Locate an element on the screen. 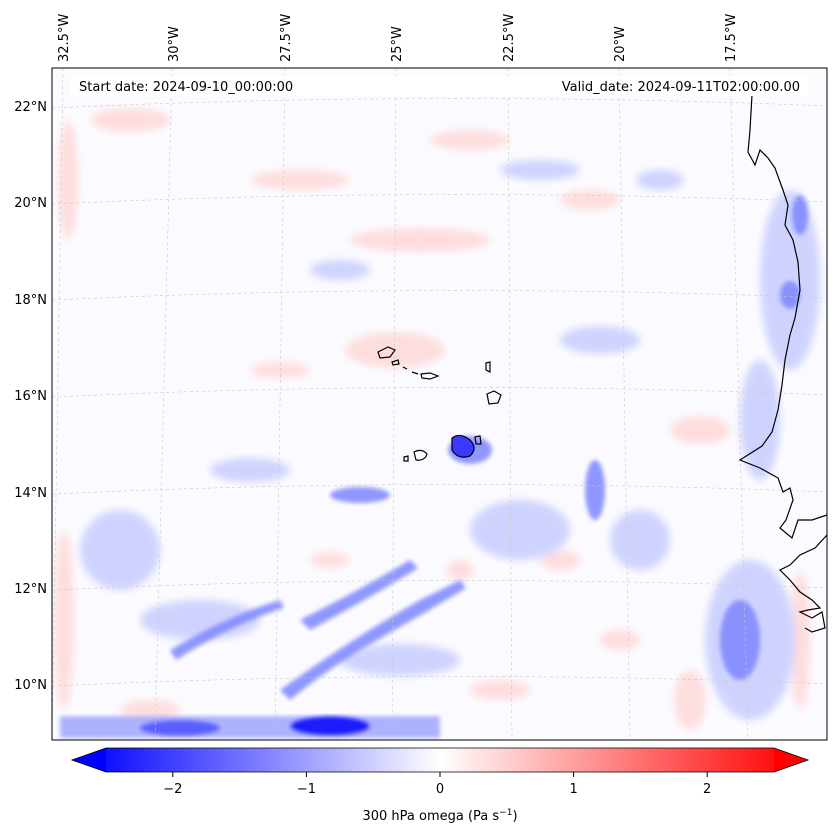  lon-label: 20°W is located at coordinates (620, 44).